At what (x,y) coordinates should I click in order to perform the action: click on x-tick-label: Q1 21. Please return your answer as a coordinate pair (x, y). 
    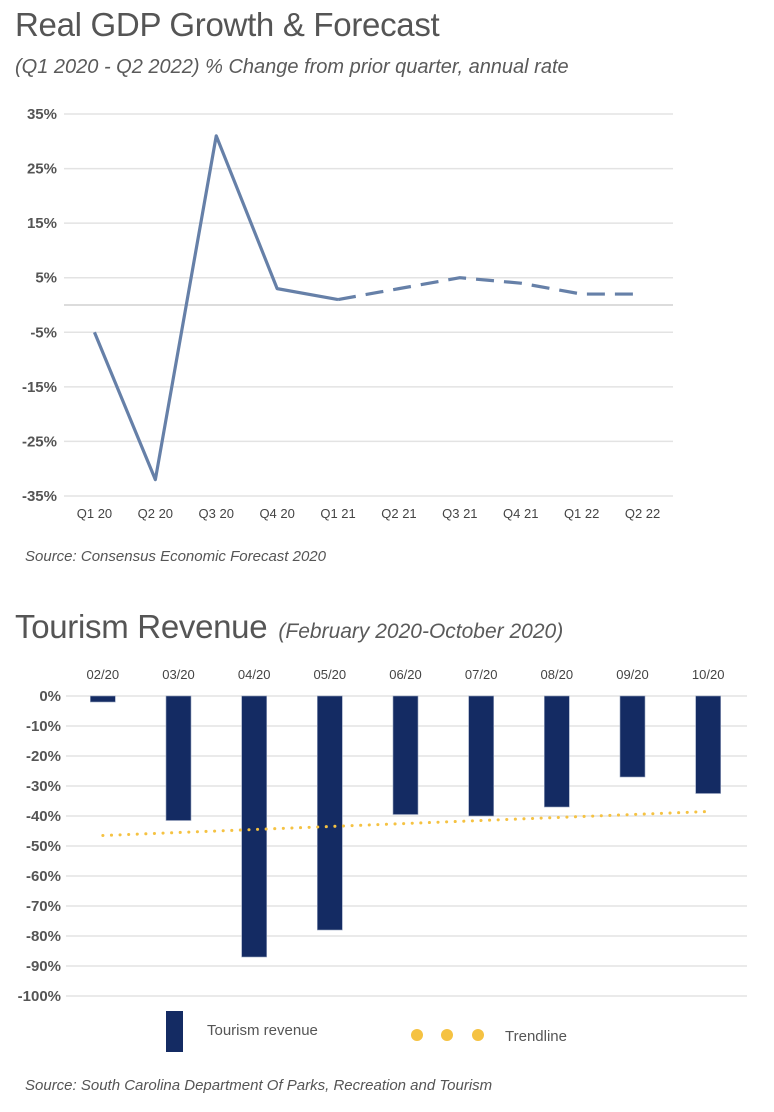
    Looking at the image, I should click on (337, 513).